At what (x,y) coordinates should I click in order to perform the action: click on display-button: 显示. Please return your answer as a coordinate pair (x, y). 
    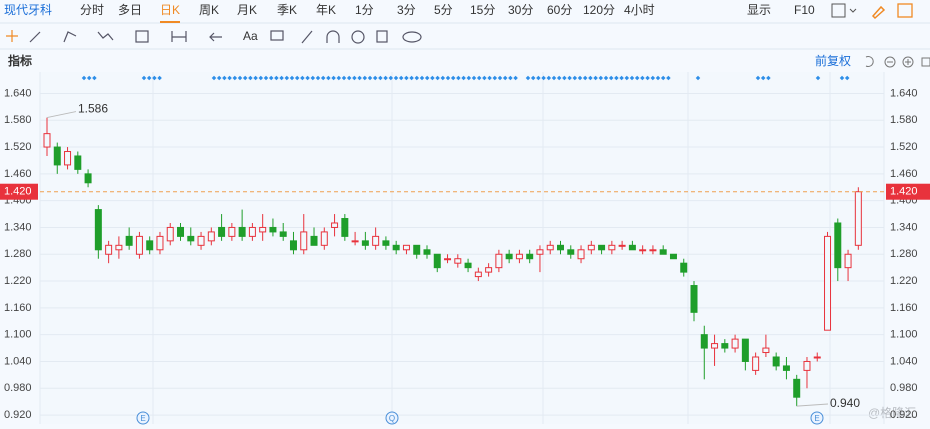
    Looking at the image, I should click on (759, 10).